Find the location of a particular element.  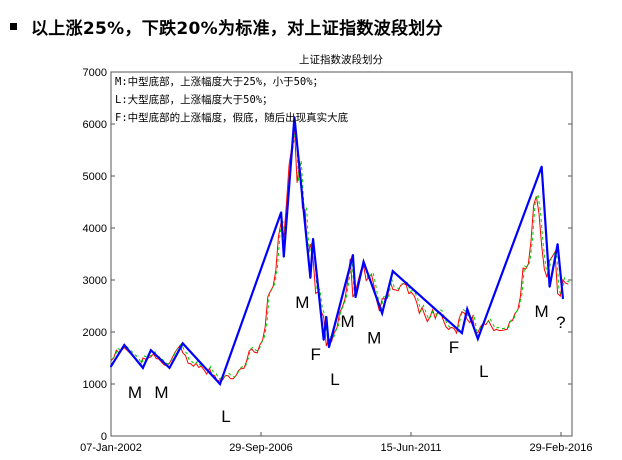

x-tick-label: 29-Sep-2006 is located at coordinates (261, 448).